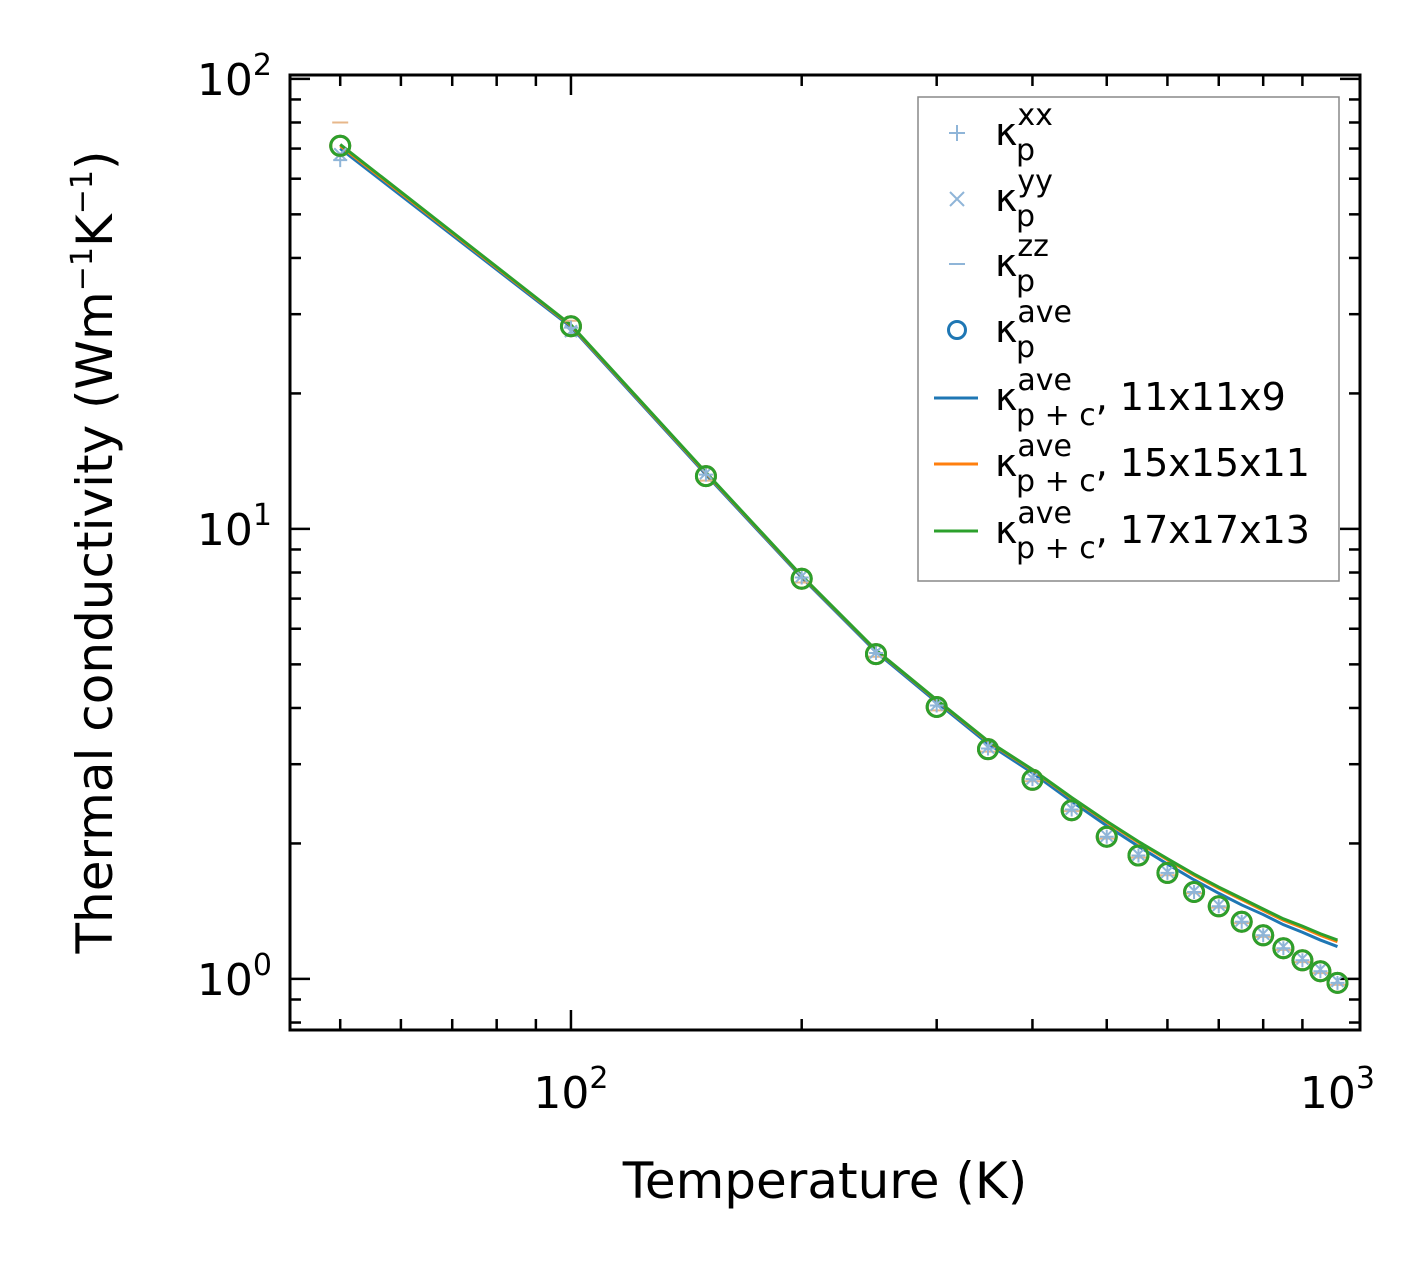 Image resolution: width=1421 pixels, height=1270 pixels. What do you see at coordinates (1033, 246) in the screenshot?
I see `legend-sup: zz` at bounding box center [1033, 246].